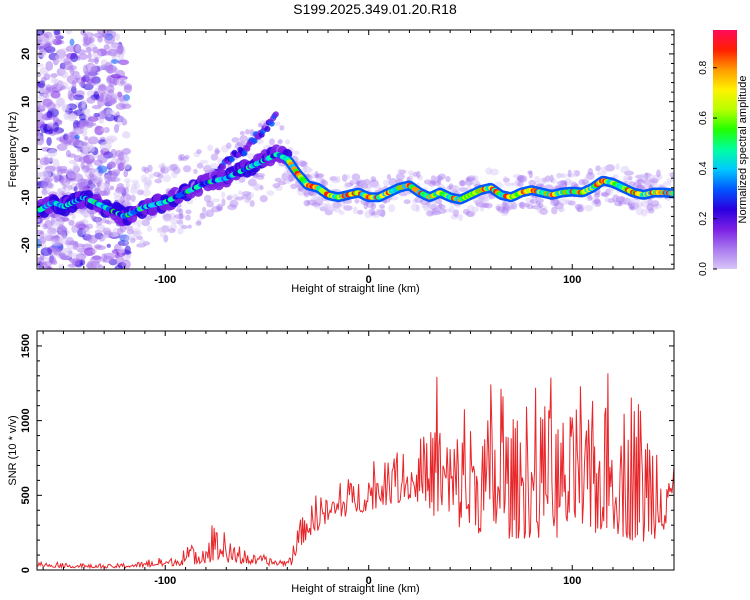 The height and width of the screenshot is (600, 750). What do you see at coordinates (26, 346) in the screenshot?
I see `snr-y-label: 1500` at bounding box center [26, 346].